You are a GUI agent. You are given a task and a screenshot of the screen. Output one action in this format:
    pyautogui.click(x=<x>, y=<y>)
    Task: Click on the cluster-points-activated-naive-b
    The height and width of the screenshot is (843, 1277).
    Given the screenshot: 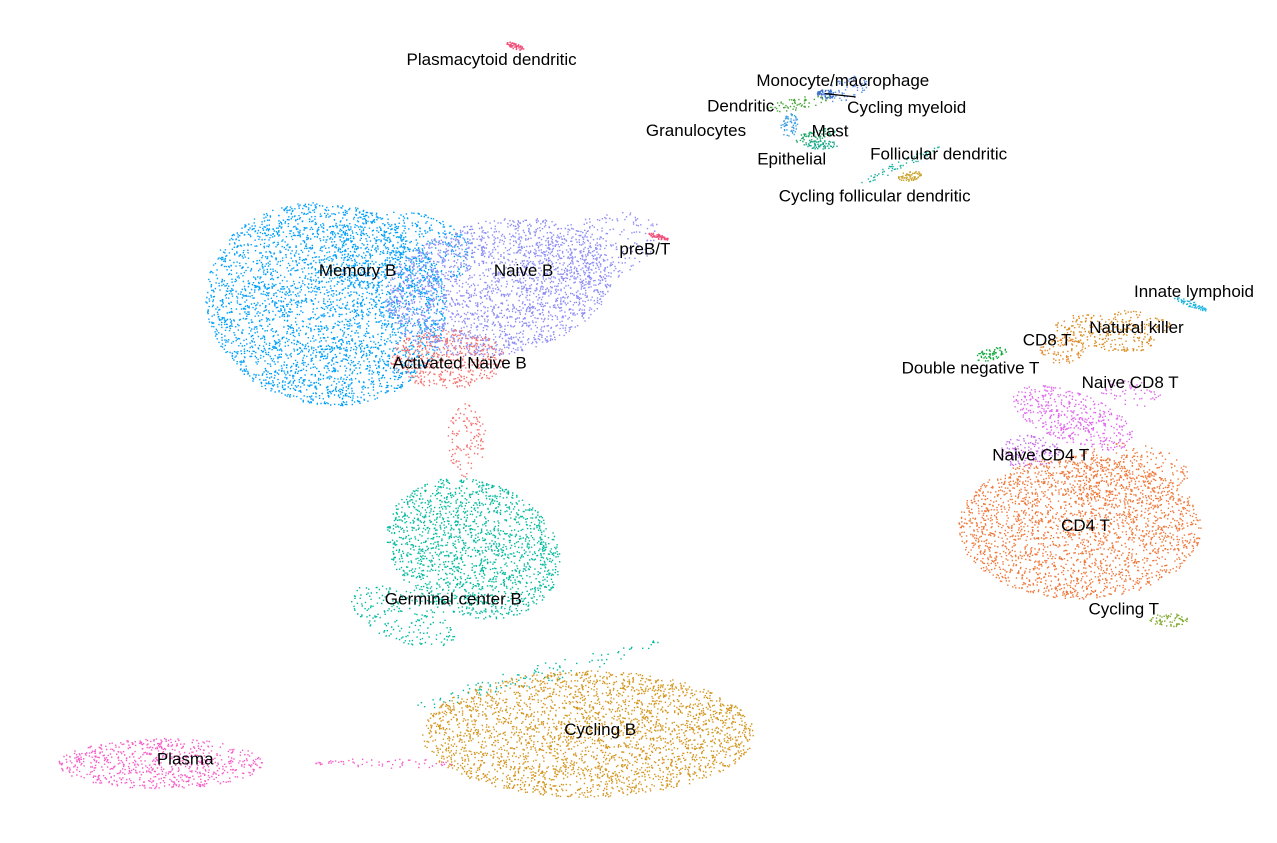 What is the action you would take?
    pyautogui.click(x=447, y=403)
    